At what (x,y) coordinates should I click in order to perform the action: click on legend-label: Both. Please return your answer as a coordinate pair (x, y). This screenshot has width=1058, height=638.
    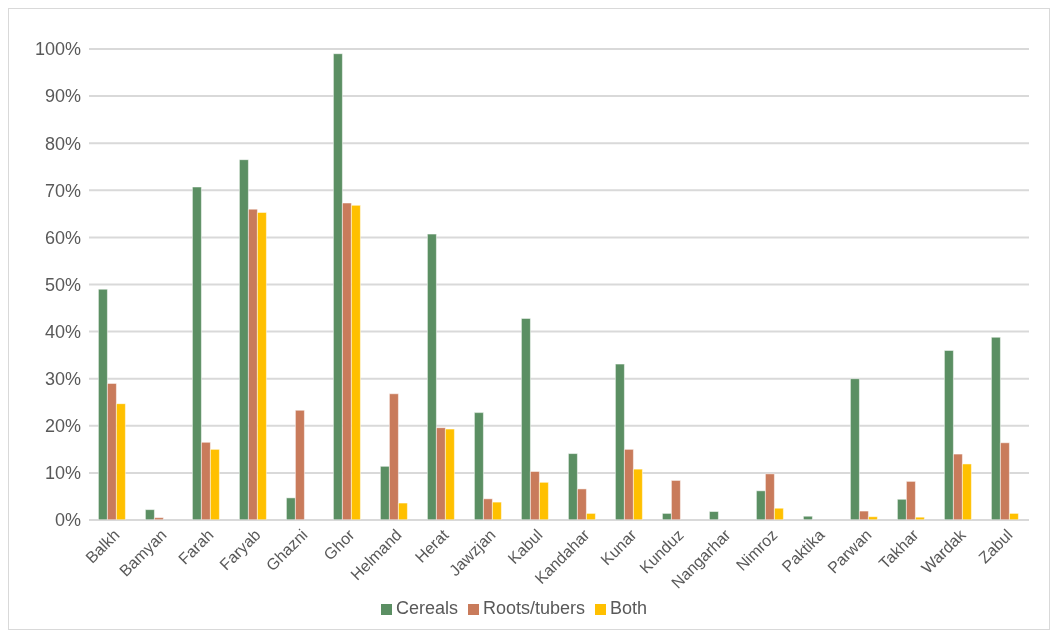
    Looking at the image, I should click on (629, 608).